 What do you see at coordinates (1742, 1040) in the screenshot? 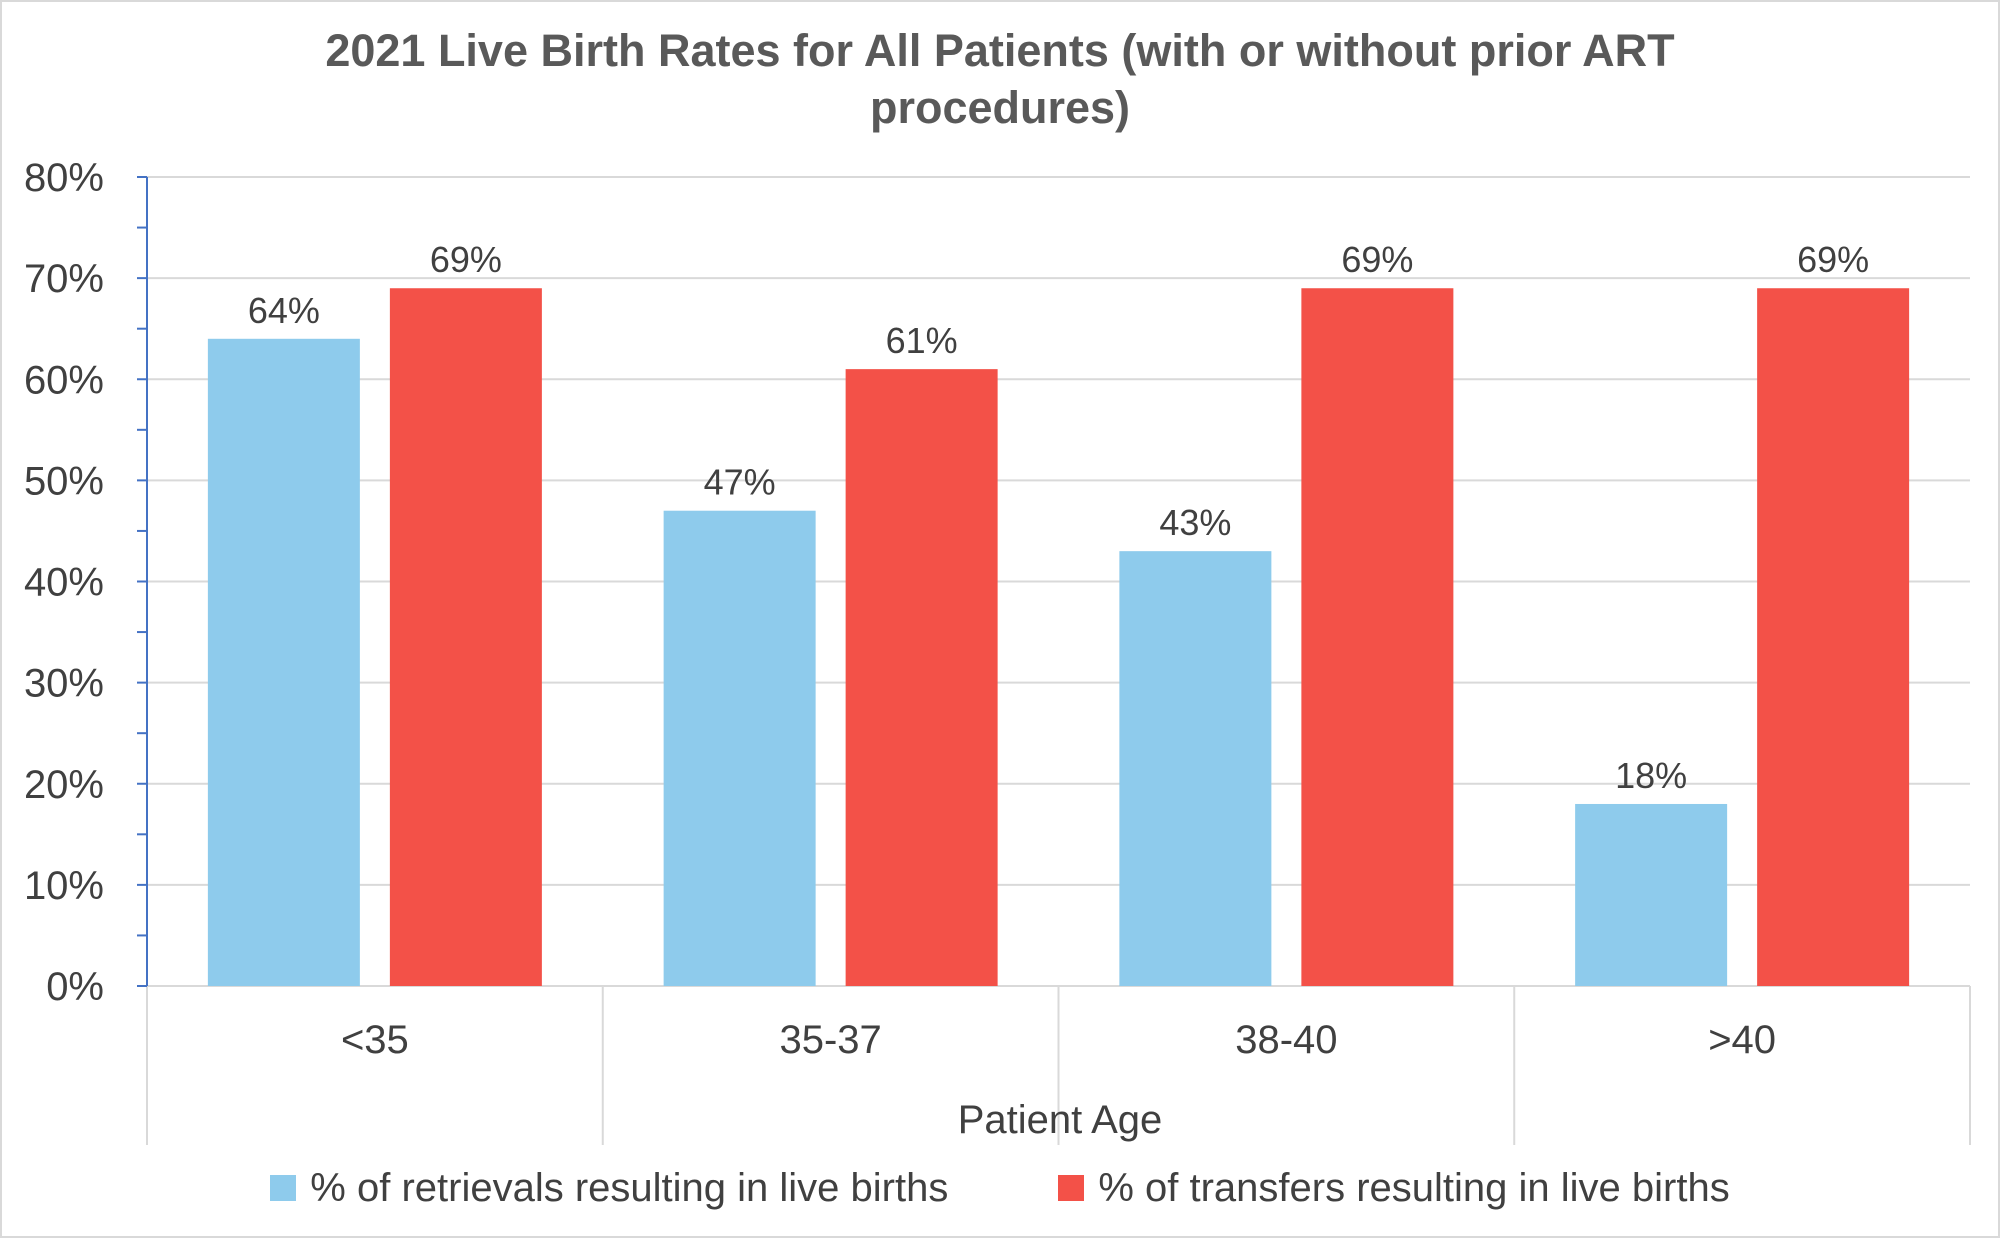
I see `x-tick-label: >40` at bounding box center [1742, 1040].